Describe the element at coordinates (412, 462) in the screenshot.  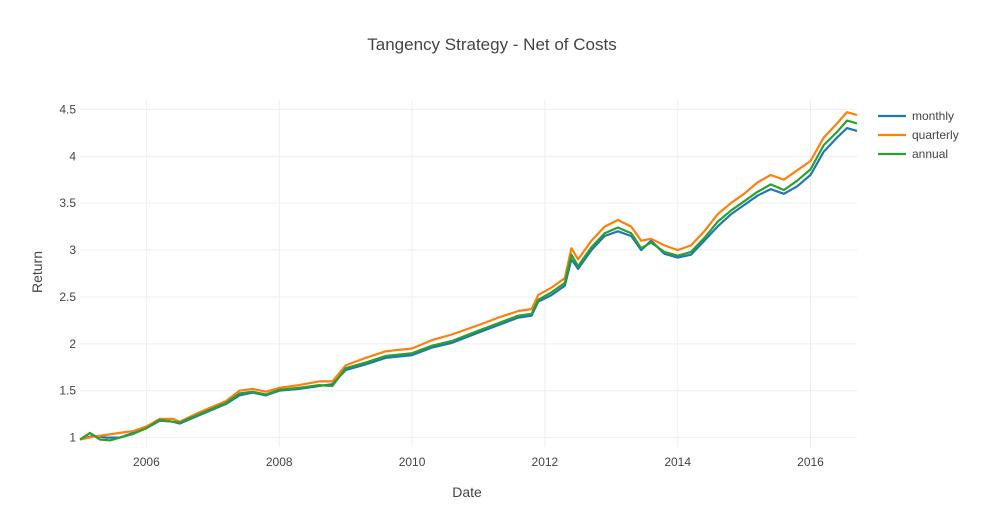
I see `x-tick-label: 2010` at that location.